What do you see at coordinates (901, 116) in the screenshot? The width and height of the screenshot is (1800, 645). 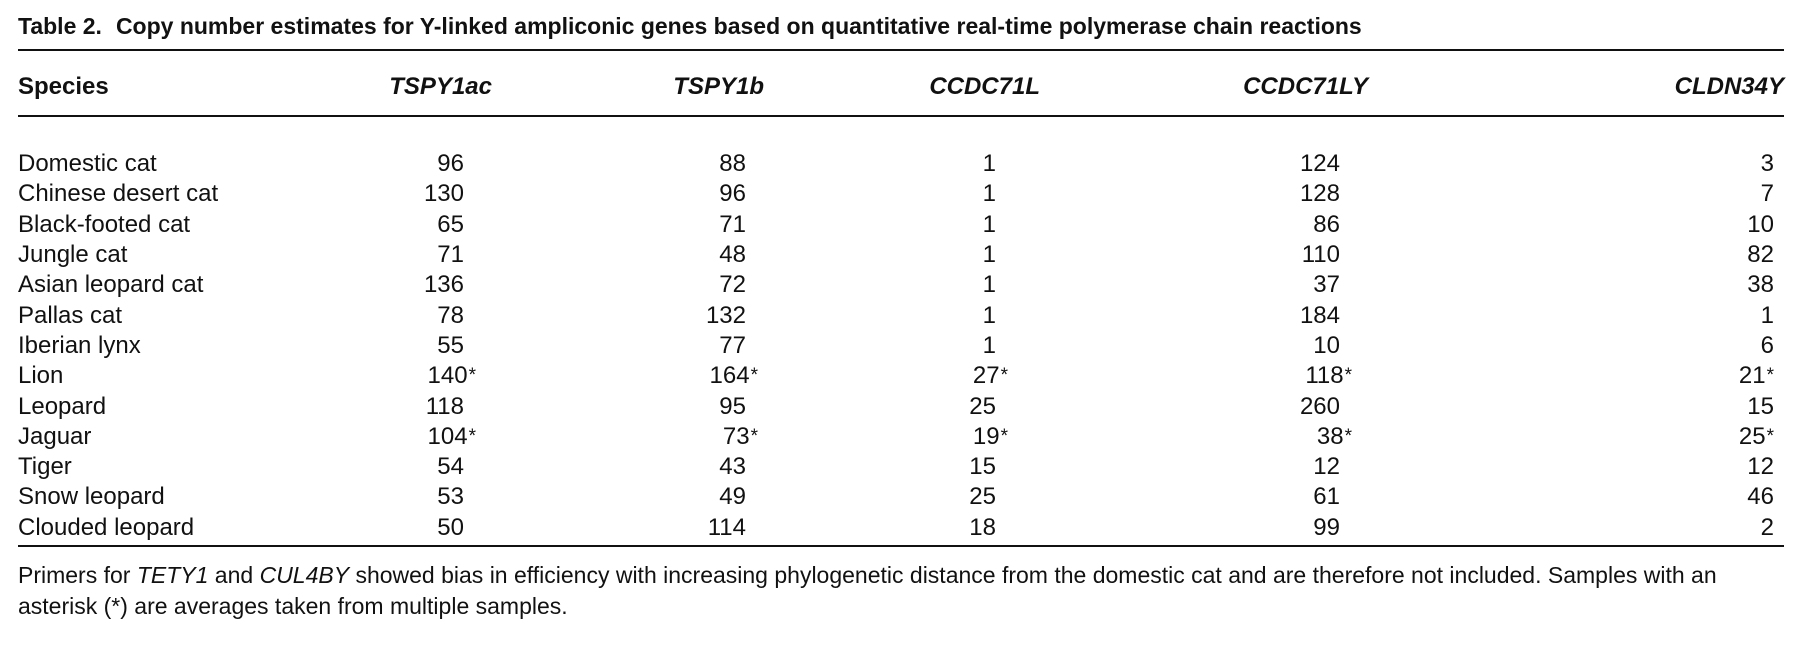 I see `header-rule` at bounding box center [901, 116].